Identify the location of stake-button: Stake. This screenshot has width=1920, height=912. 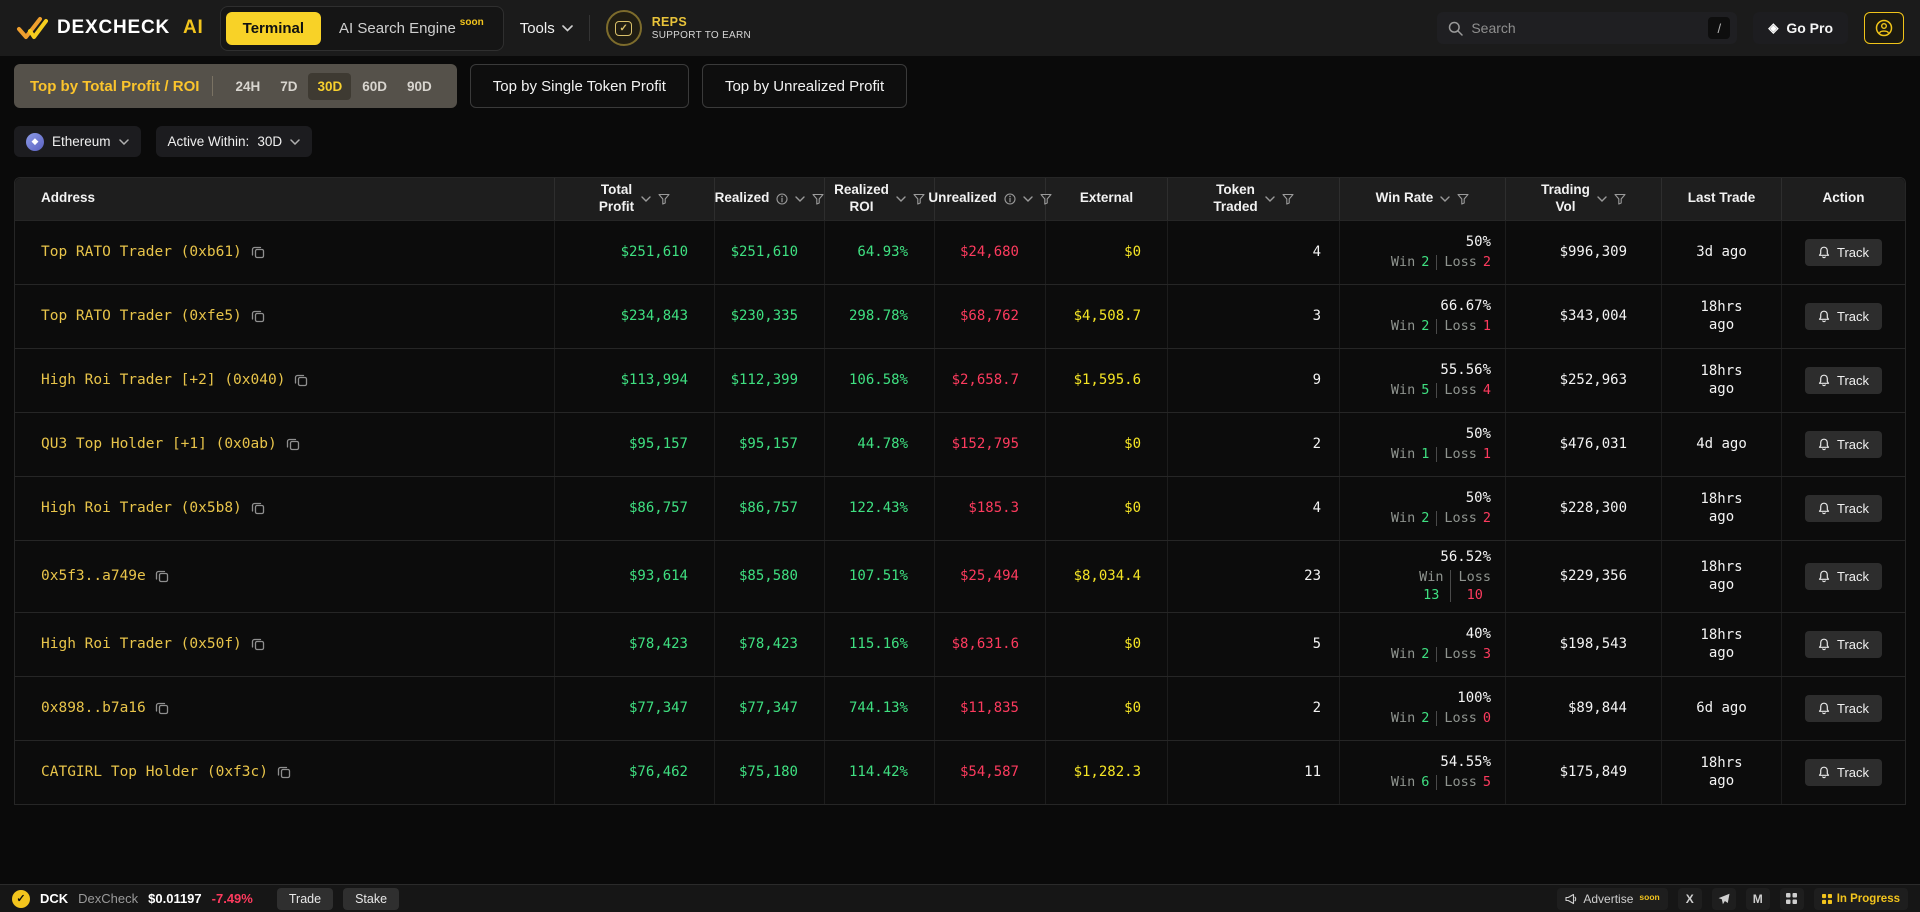
(371, 898).